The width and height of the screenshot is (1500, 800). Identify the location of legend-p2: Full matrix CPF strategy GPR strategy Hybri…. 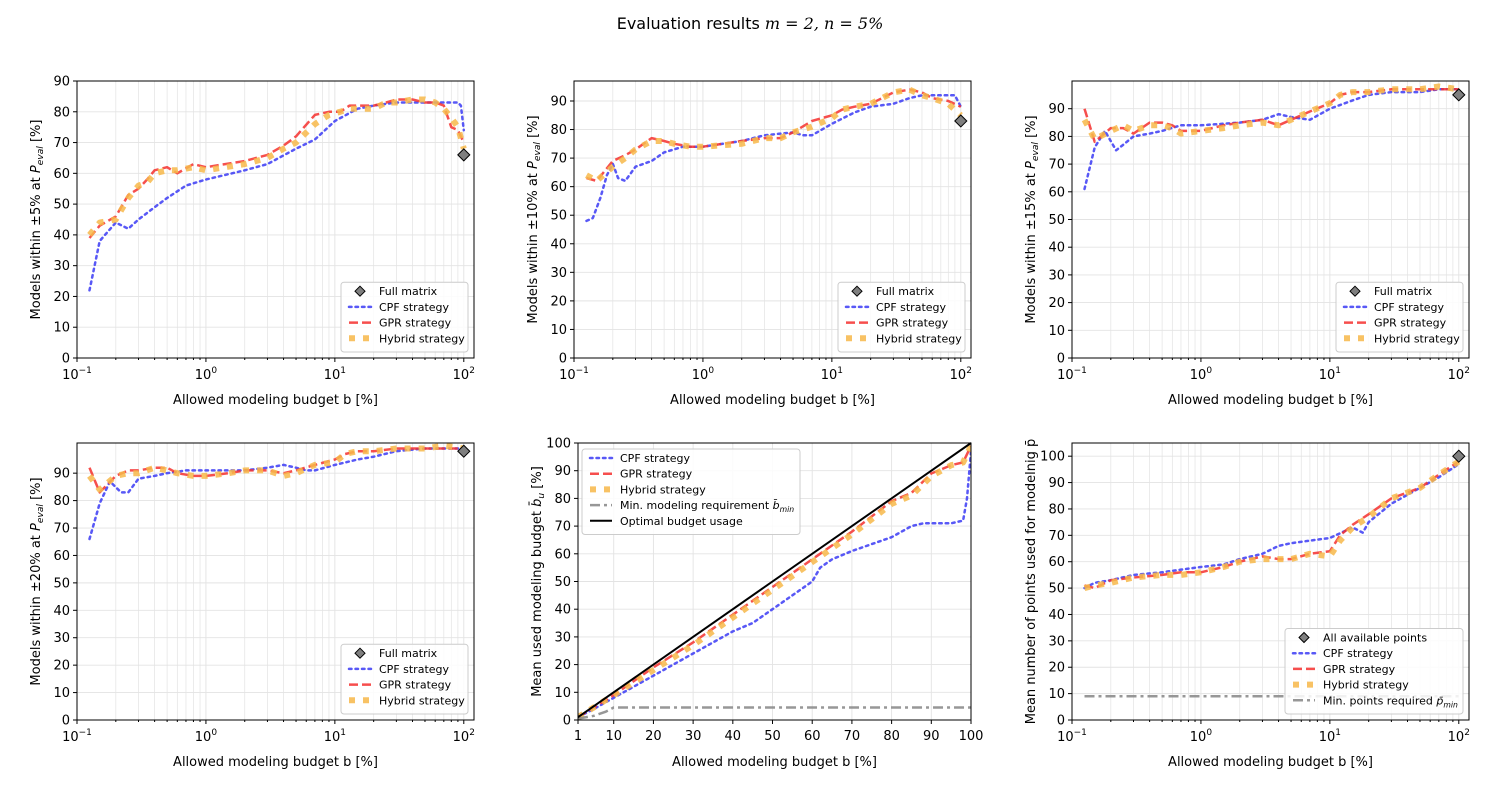
(901, 317).